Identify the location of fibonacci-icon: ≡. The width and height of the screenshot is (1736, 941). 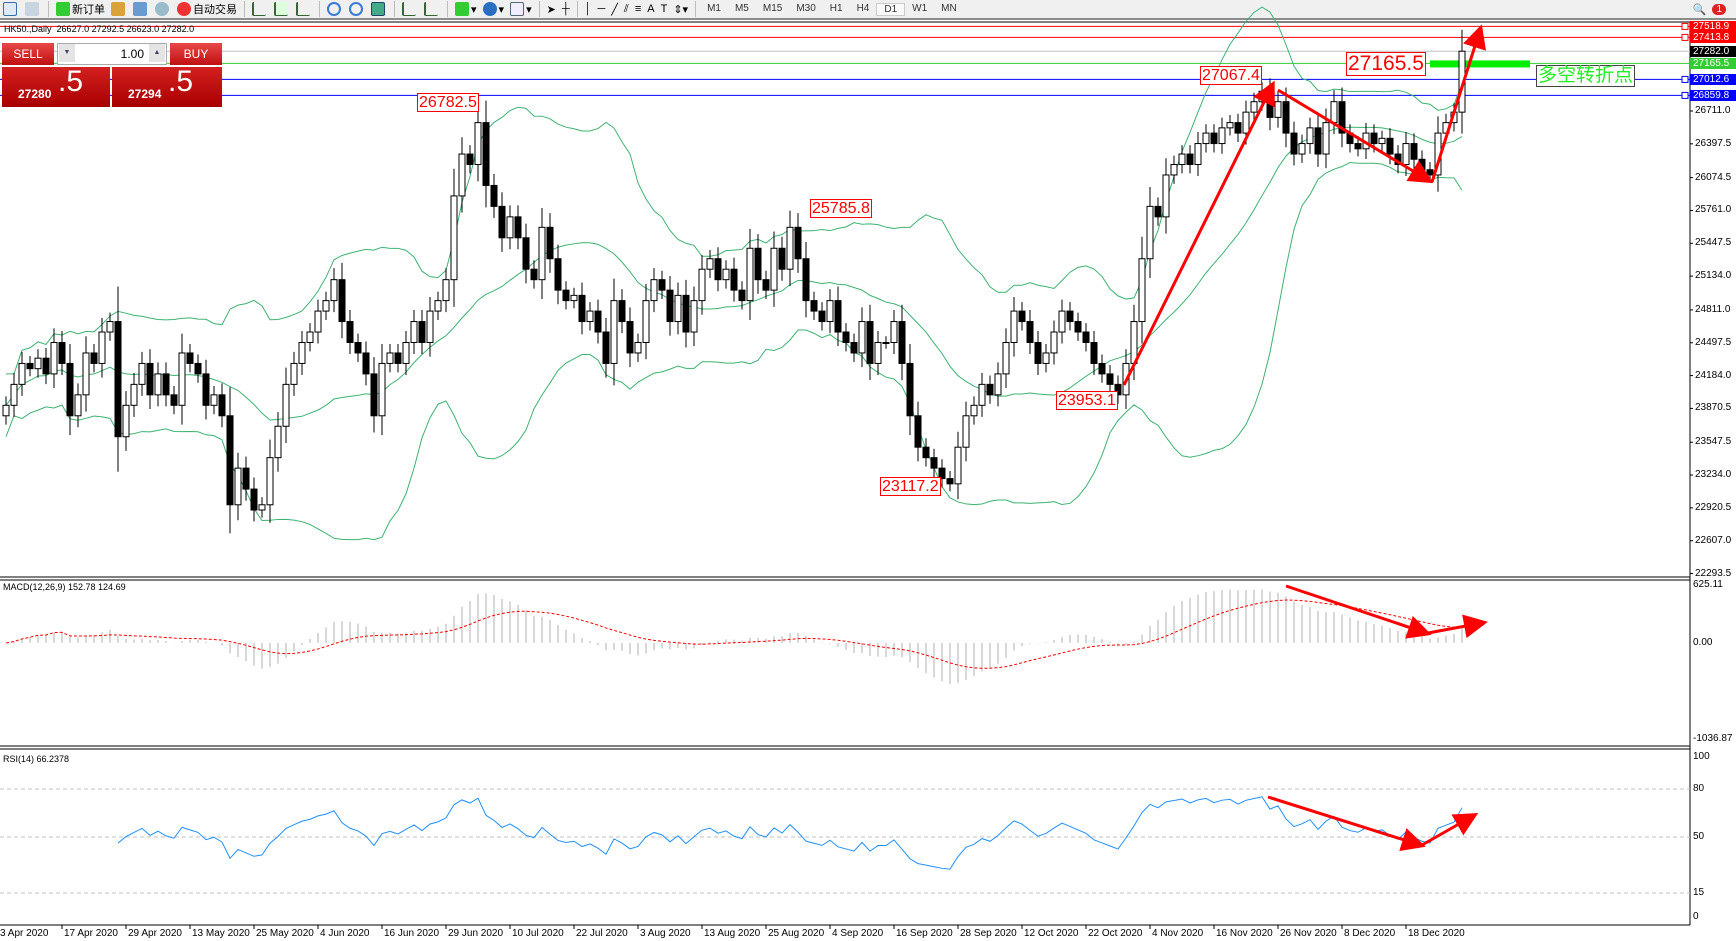
(638, 9).